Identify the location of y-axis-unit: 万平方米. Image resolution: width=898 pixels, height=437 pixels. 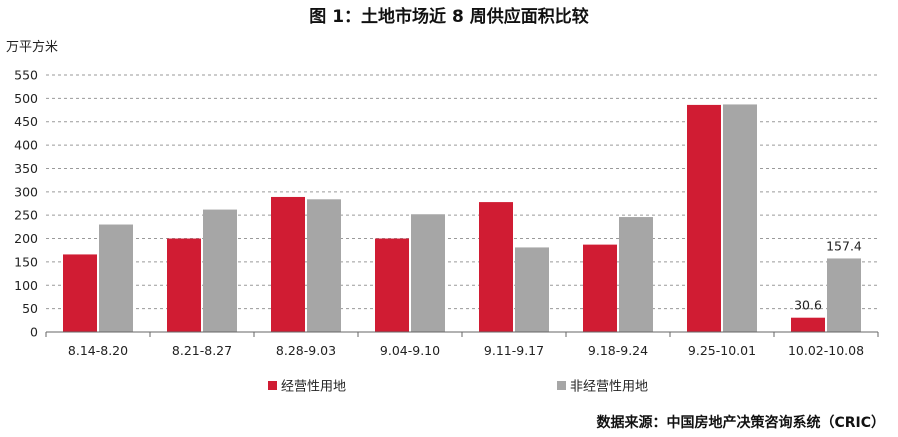
(32, 47).